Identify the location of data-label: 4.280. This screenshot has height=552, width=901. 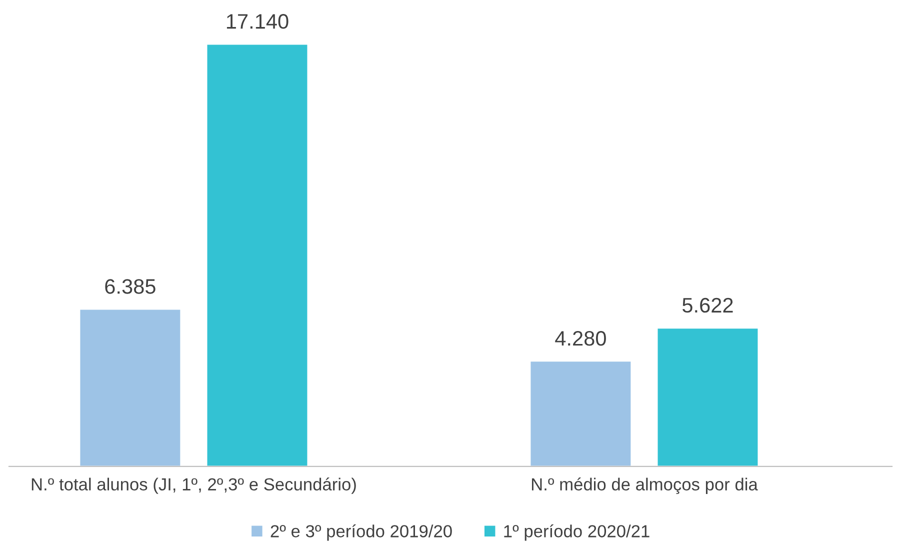
(580, 338).